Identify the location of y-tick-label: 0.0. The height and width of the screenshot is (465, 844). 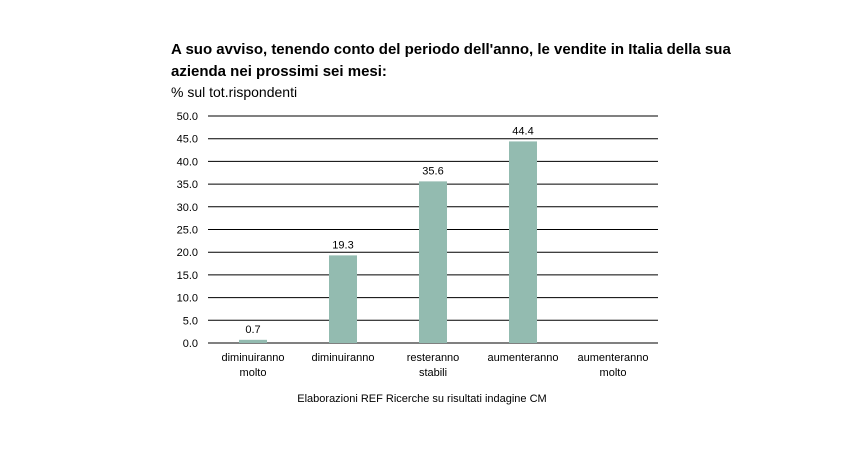
(190, 344).